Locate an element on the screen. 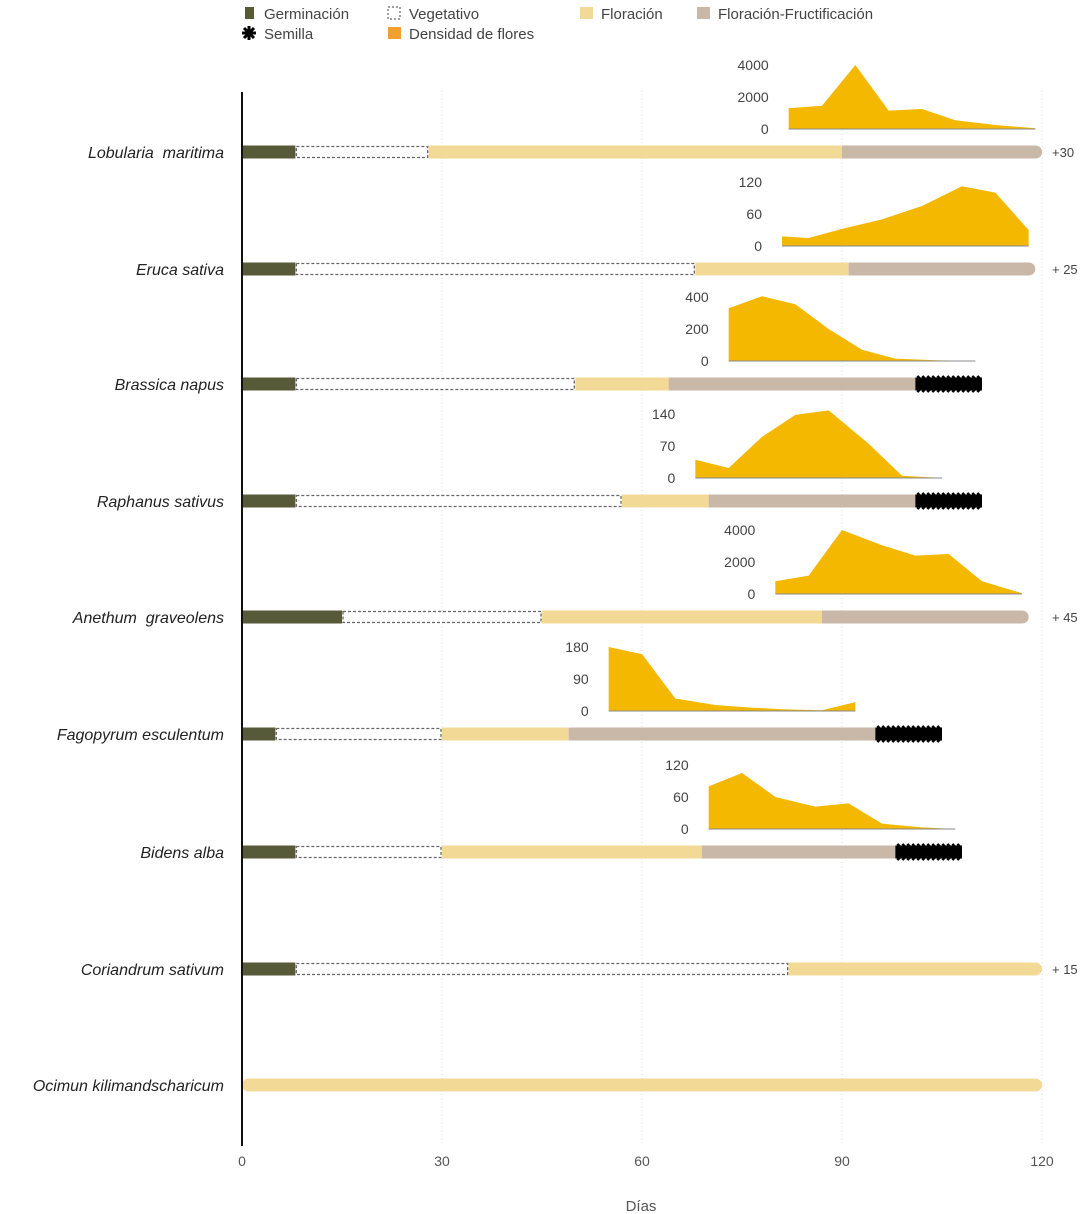  species-row: Anethum graveolens 4000 2000 0 + 45 is located at coordinates (575, 574).